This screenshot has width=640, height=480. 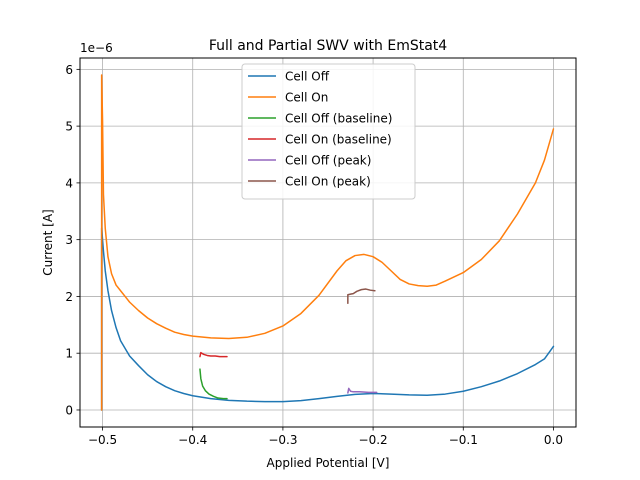 What do you see at coordinates (102, 440) in the screenshot?
I see `x-tick-label: −0.5` at bounding box center [102, 440].